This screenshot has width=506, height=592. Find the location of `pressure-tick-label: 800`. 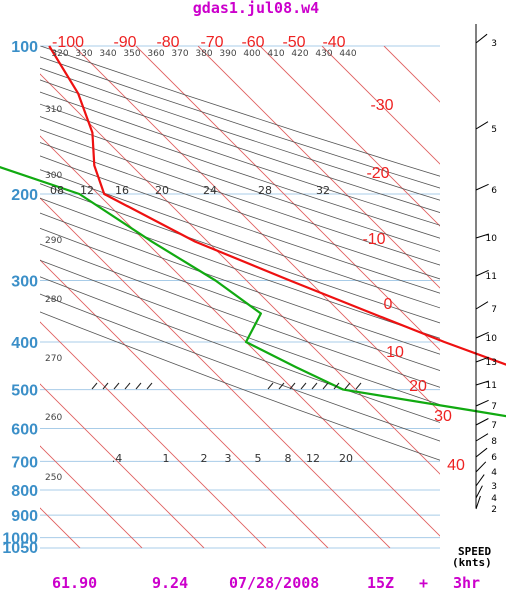

pressure-tick-label: 800 is located at coordinates (24, 491).